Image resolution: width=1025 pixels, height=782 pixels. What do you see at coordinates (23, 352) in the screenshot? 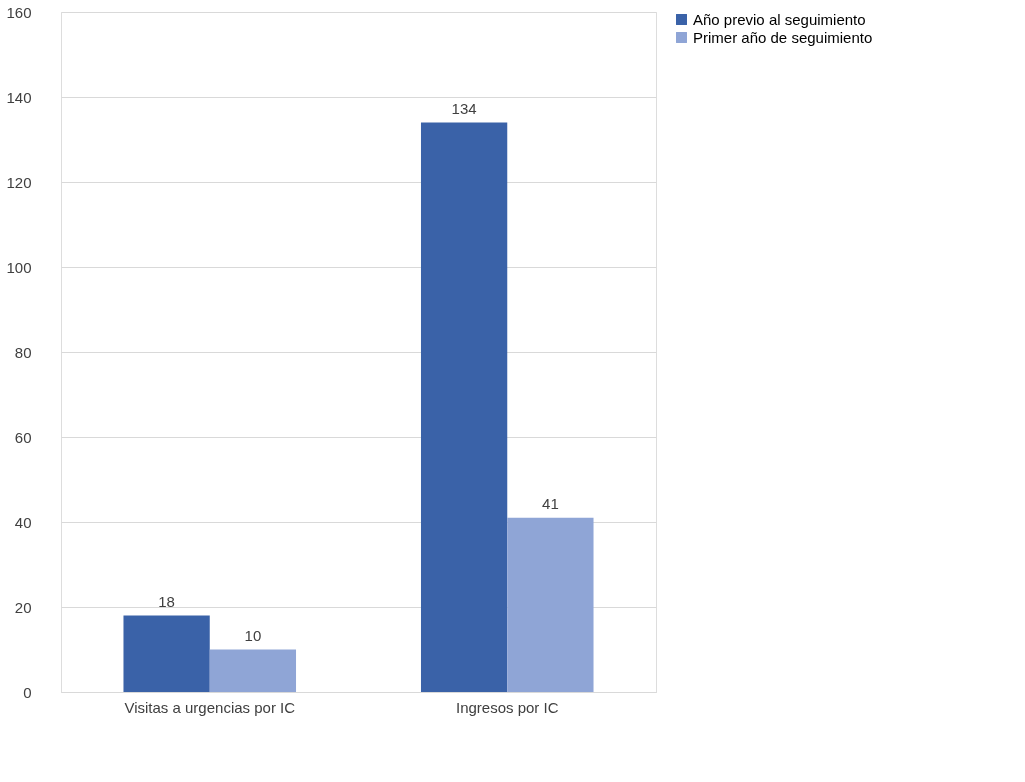
I see `y-tick-label: 80` at bounding box center [23, 352].